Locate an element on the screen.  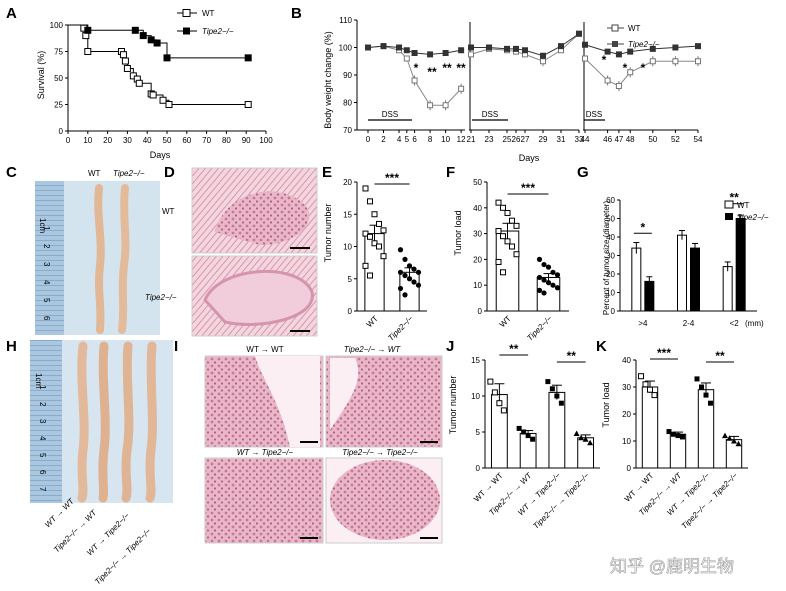
G-y-tick-label: 20 is located at coordinates (610, 274).